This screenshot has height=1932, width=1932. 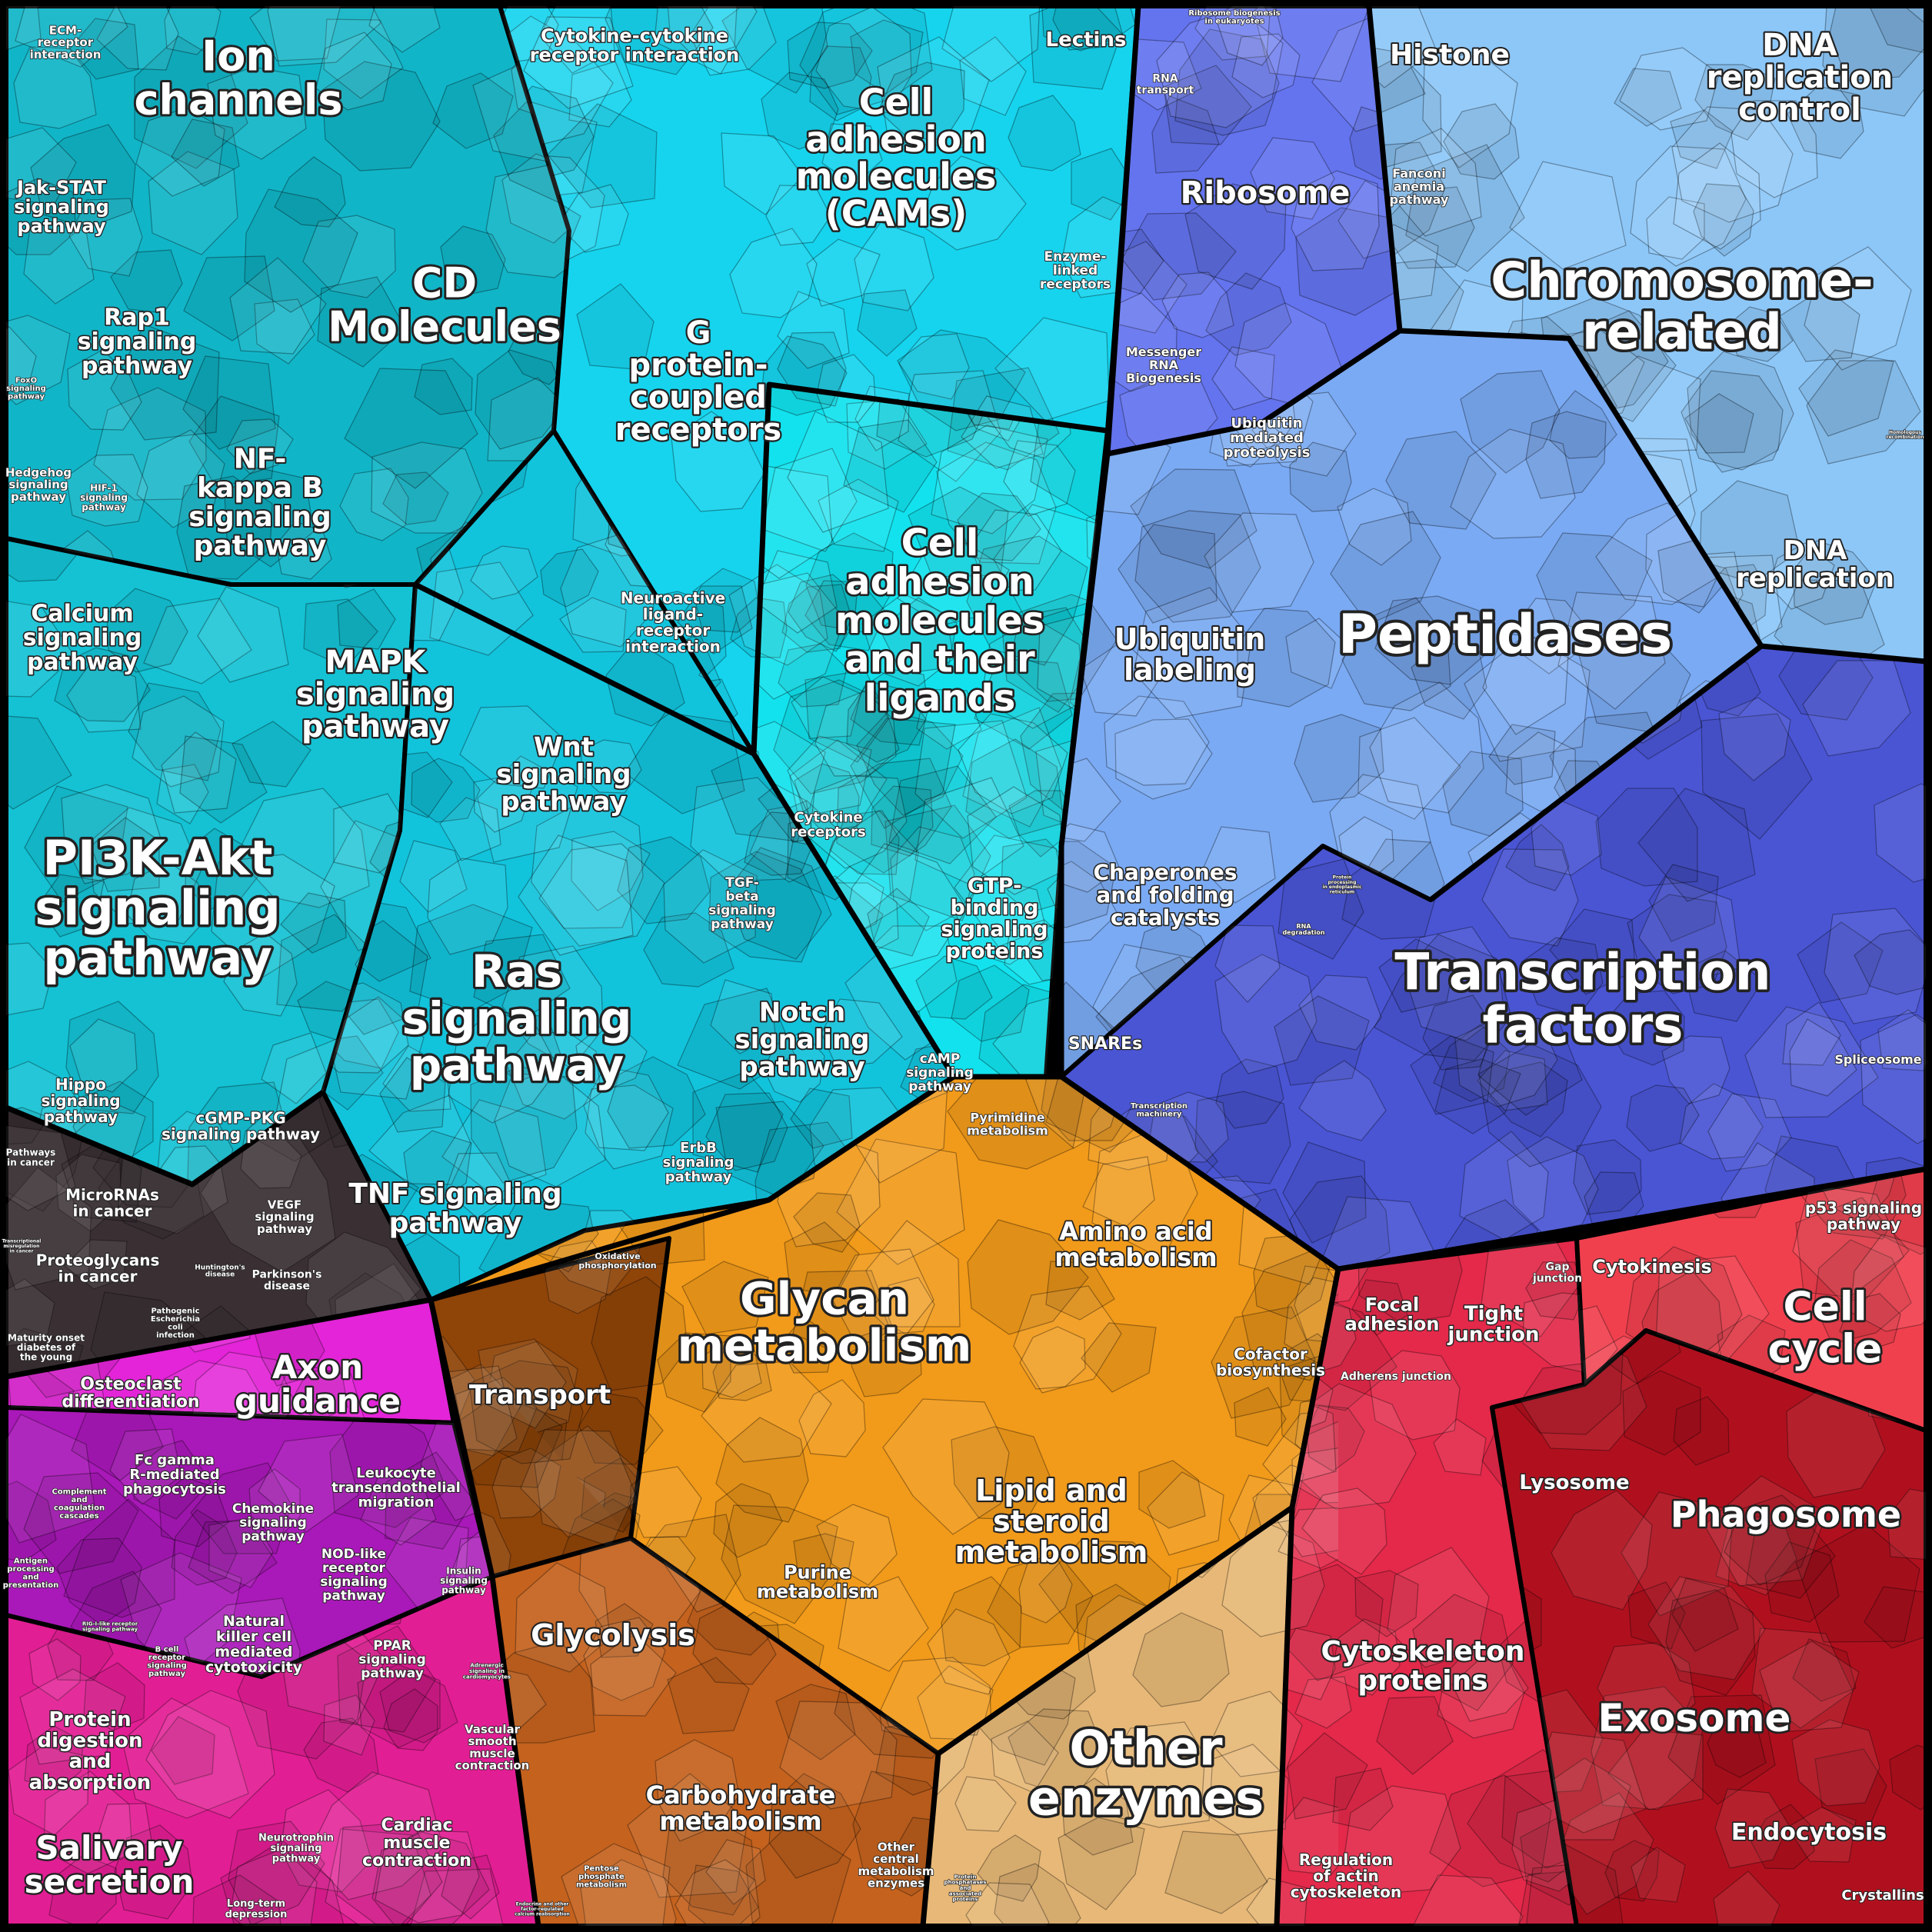 What do you see at coordinates (542, 1904) in the screenshot?
I see `label-line: Endocrine and other` at bounding box center [542, 1904].